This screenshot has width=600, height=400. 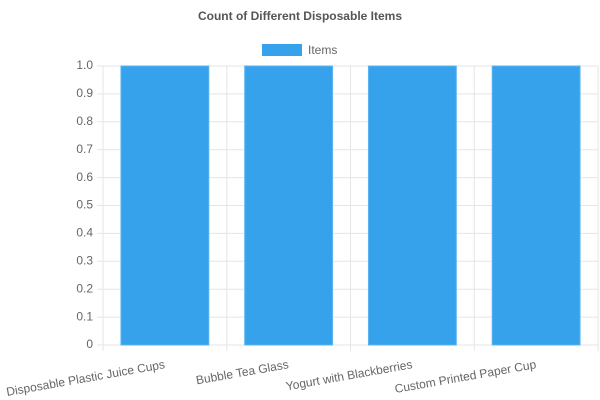 I want to click on y-tick-label: 1.0, so click(x=84, y=65).